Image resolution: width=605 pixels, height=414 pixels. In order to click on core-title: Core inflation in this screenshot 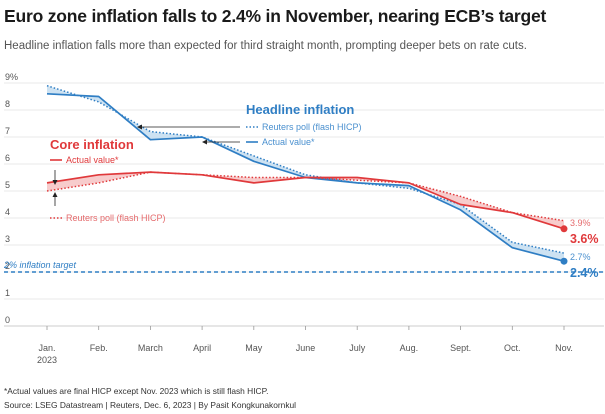, I will do `click(92, 144)`.